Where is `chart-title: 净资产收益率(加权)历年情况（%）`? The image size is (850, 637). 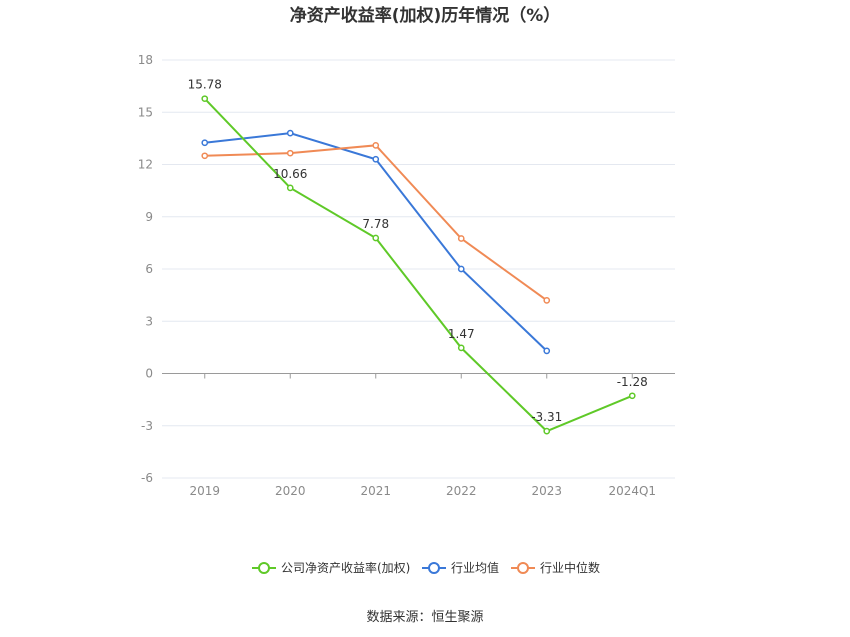
chart-title: 净资产收益率(加权)历年情况（%） is located at coordinates (425, 15).